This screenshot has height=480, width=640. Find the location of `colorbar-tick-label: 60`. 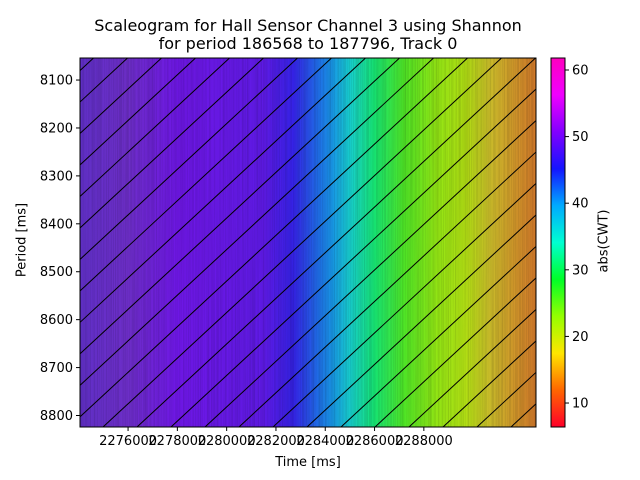

colorbar-tick-label: 60 is located at coordinates (580, 70).